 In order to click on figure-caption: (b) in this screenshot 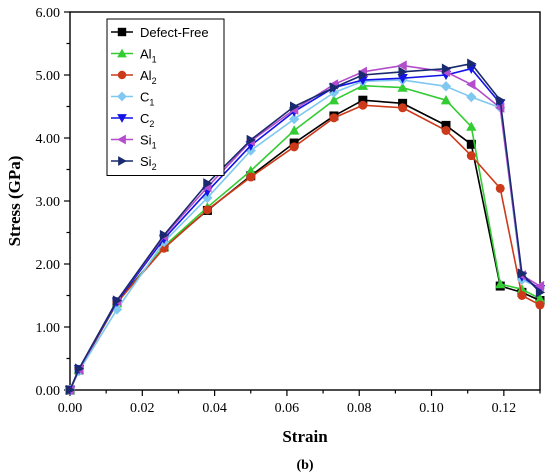, I will do `click(304, 465)`.